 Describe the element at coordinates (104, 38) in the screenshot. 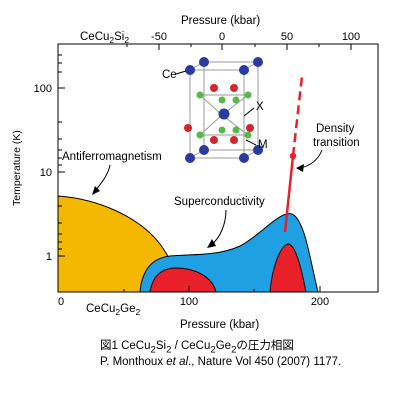

I see `top-axis-compound: CeCu2Si2` at that location.